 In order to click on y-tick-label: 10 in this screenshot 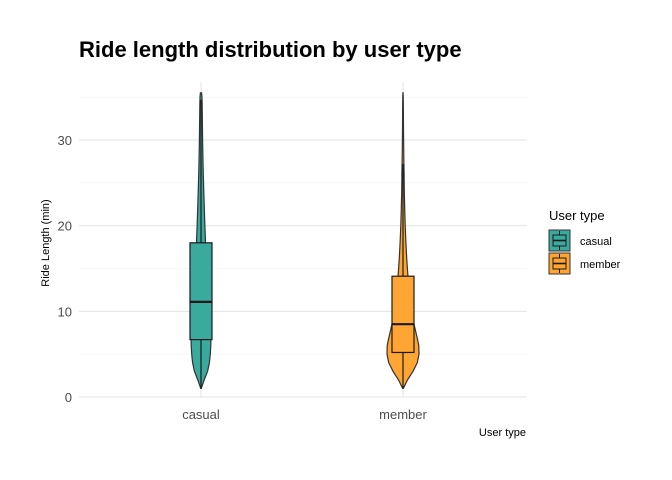, I will do `click(65, 311)`.